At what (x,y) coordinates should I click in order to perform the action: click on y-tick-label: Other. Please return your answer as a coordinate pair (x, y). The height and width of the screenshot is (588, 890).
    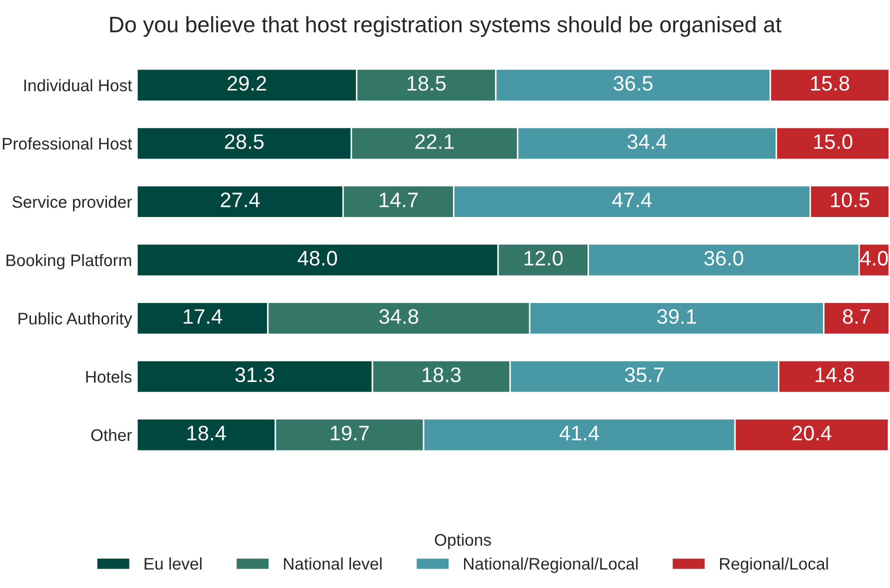
    Looking at the image, I should click on (111, 435).